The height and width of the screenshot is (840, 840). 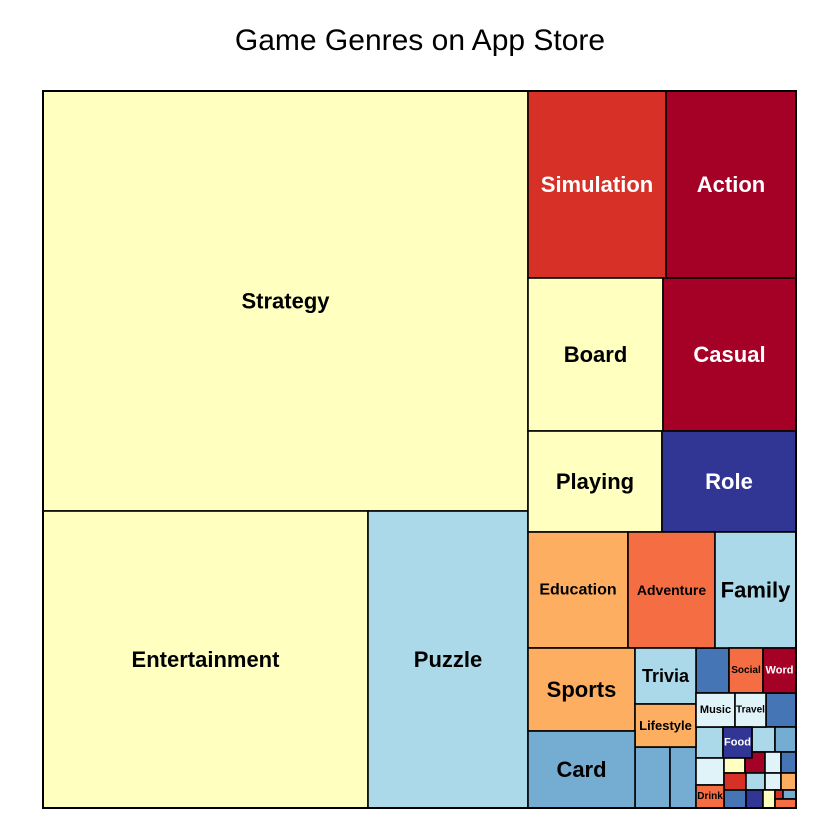 I want to click on treemap-tile-casual, so click(x=729, y=354).